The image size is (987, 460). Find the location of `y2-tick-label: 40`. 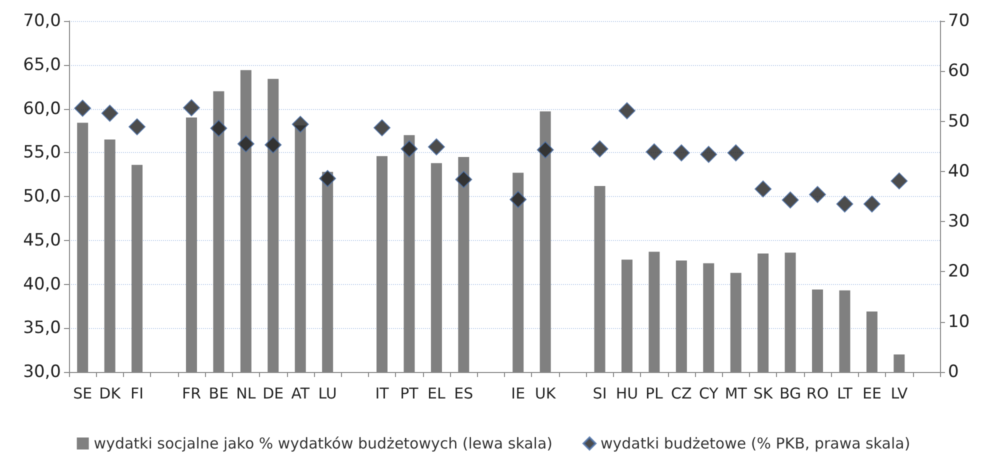

y2-tick-label: 40 is located at coordinates (959, 171).